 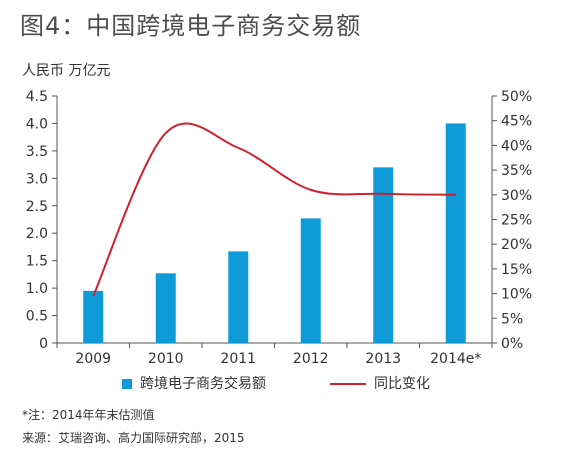 What do you see at coordinates (516, 295) in the screenshot?
I see `y-right-tick-label: 10%` at bounding box center [516, 295].